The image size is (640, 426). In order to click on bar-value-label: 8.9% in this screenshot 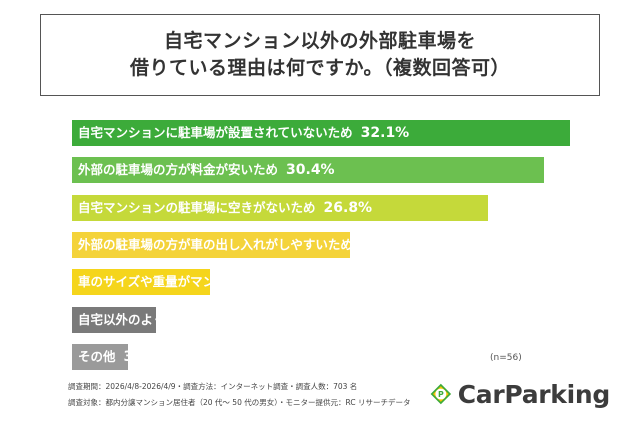, I will do `click(442, 282)`.